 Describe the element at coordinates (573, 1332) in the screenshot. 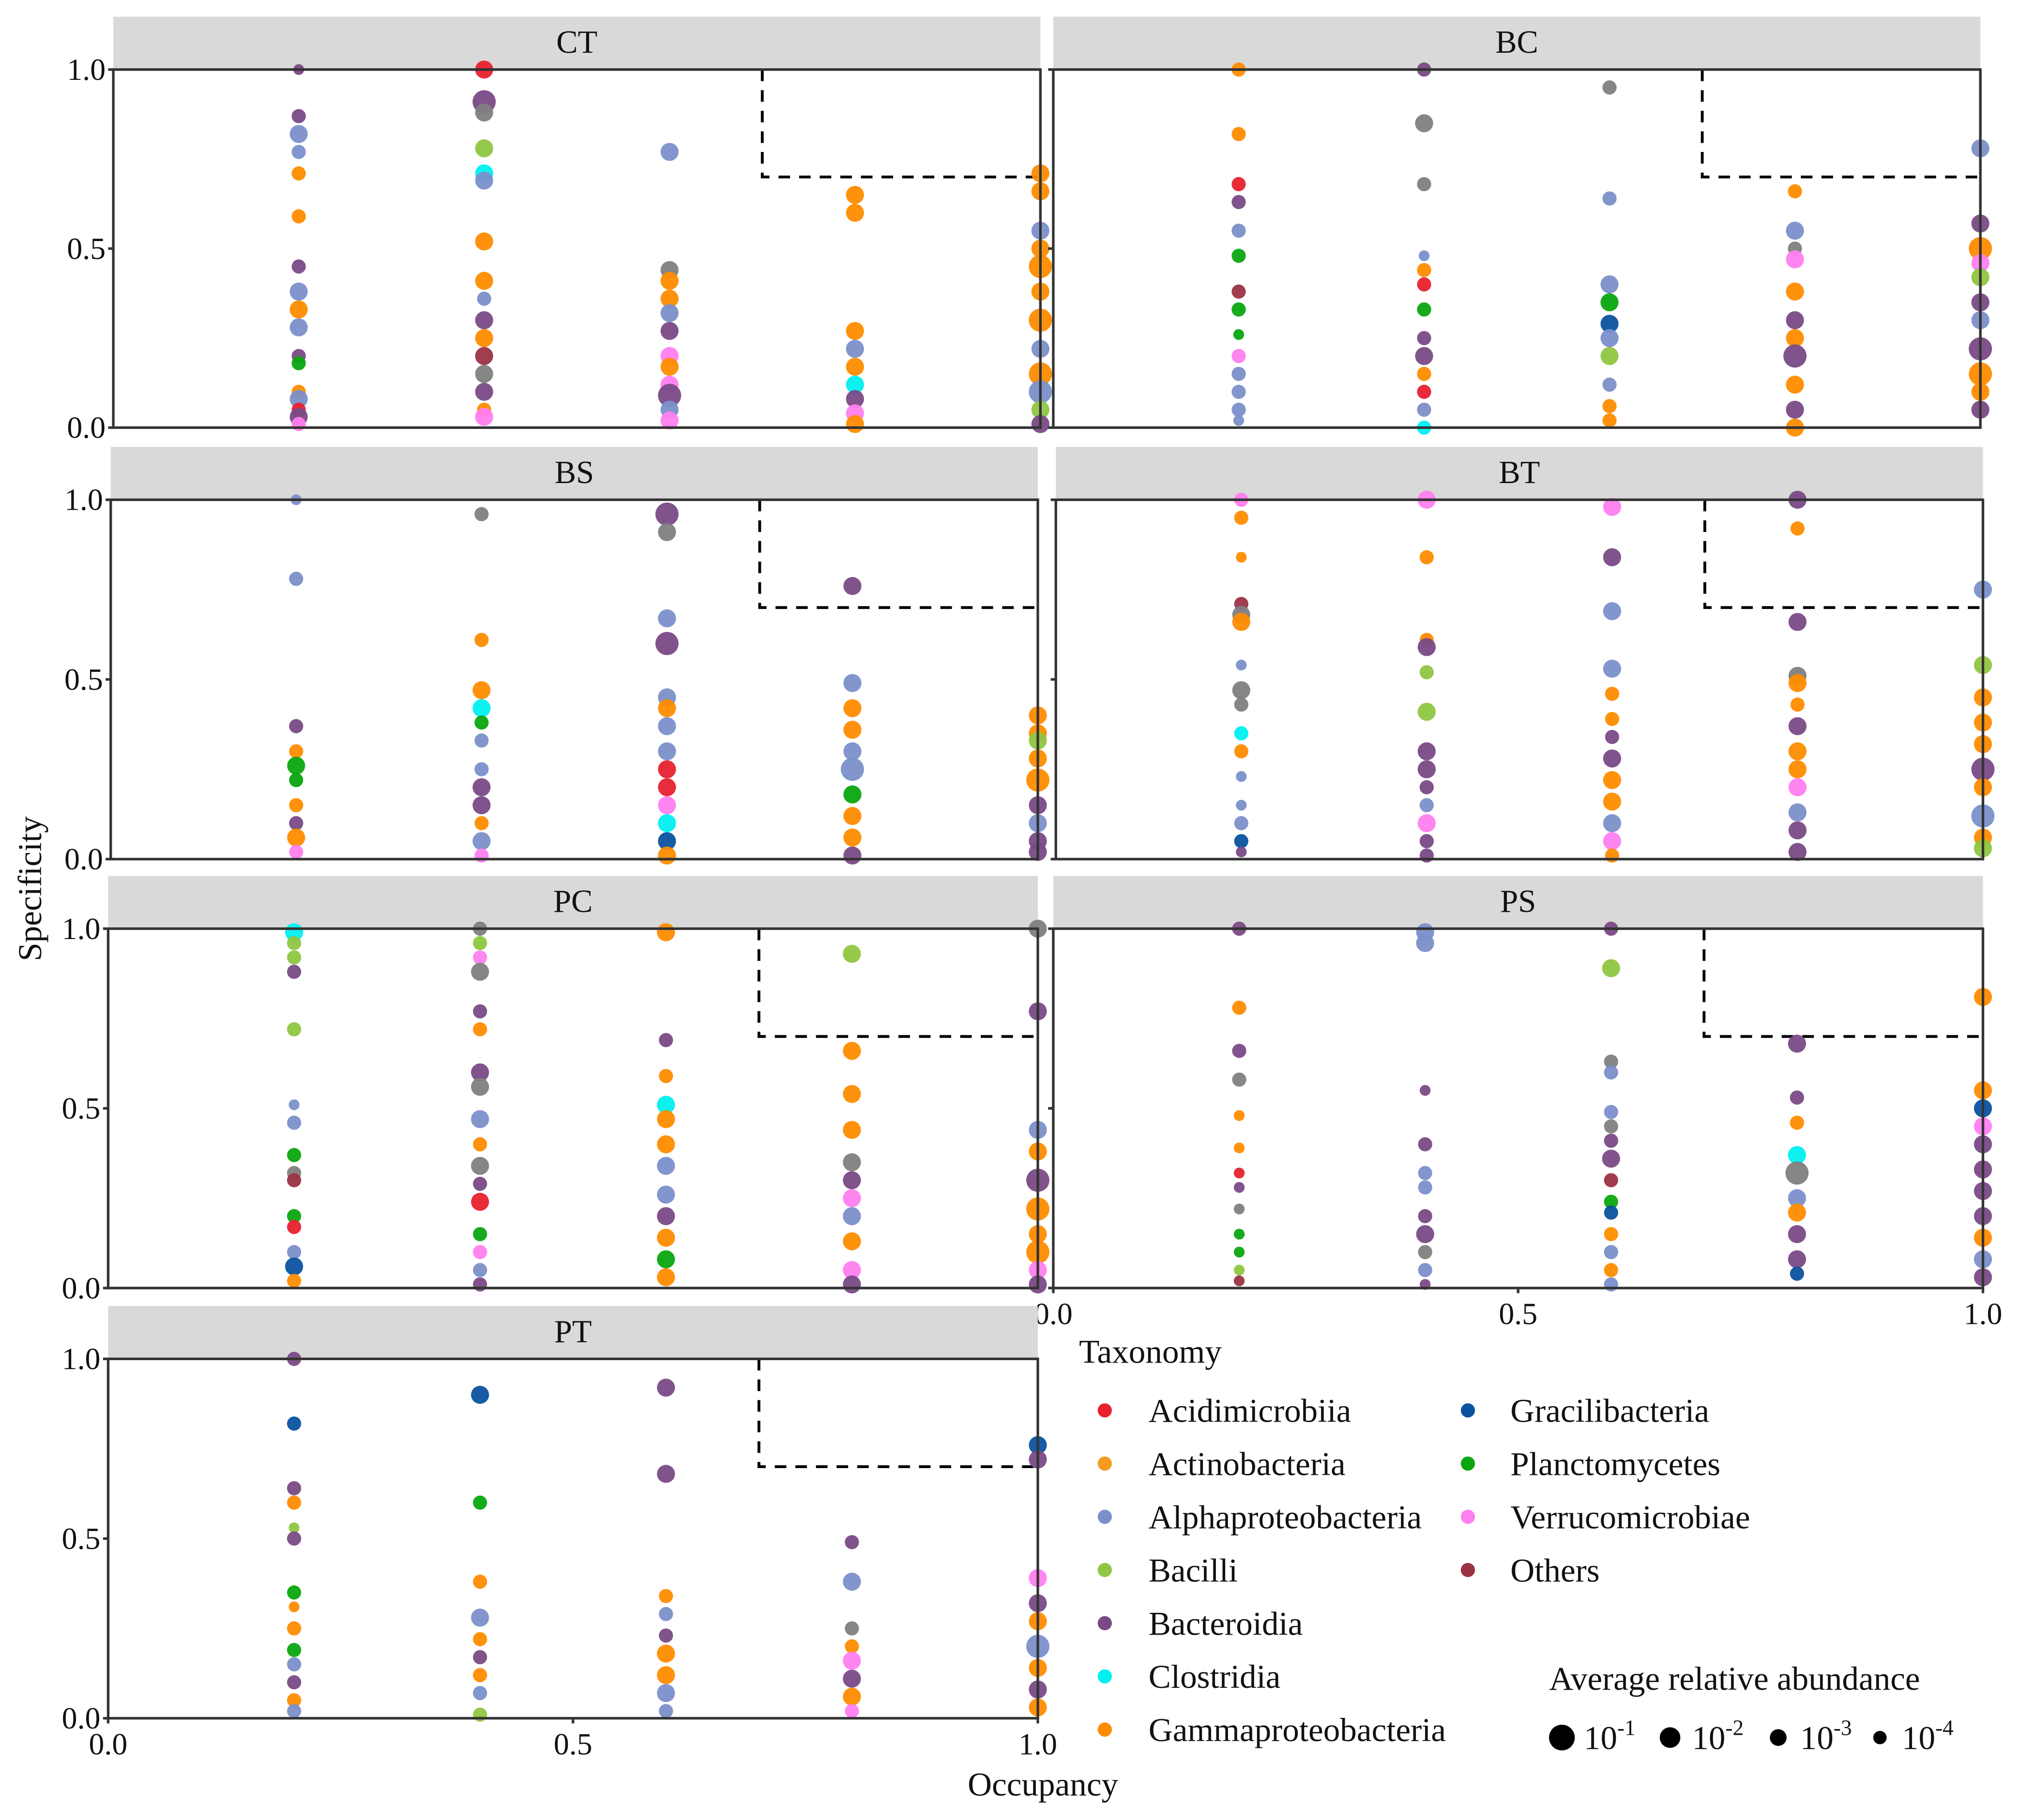

I see `facet-label: PT` at that location.